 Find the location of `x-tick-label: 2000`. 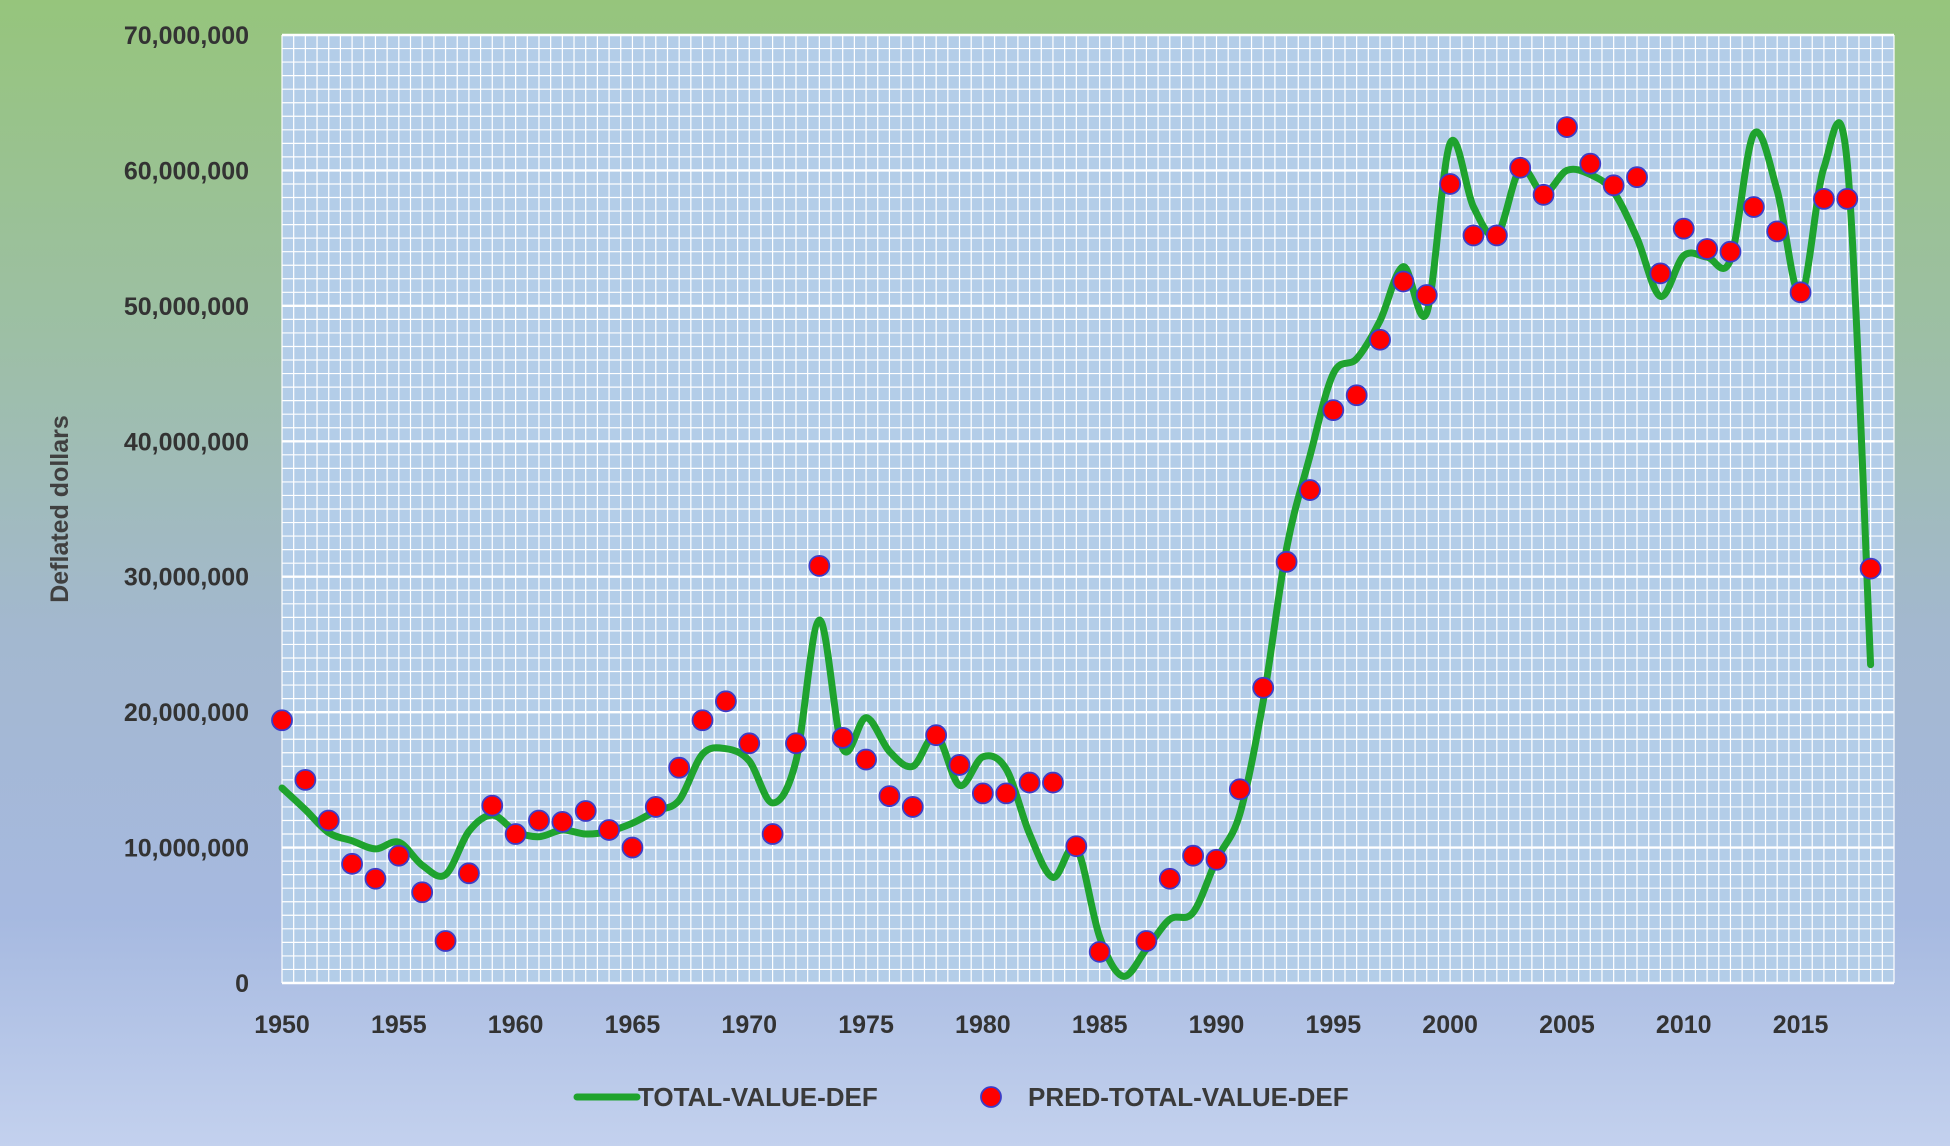

x-tick-label: 2000 is located at coordinates (1450, 1025).